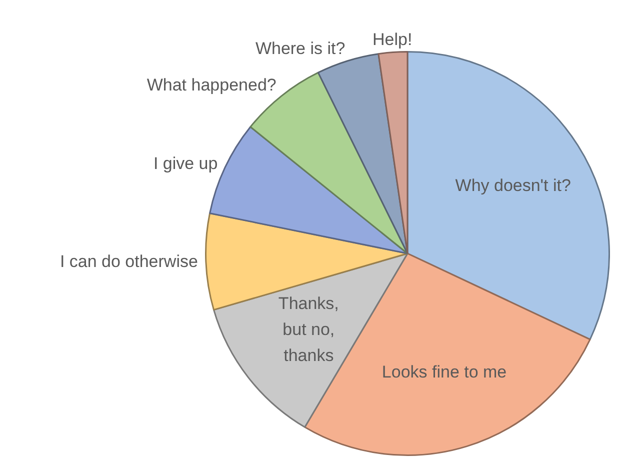 Image resolution: width=618 pixels, height=469 pixels. Describe the element at coordinates (308, 329) in the screenshot. I see `slice-label: Thanks, but no, thanks` at that location.